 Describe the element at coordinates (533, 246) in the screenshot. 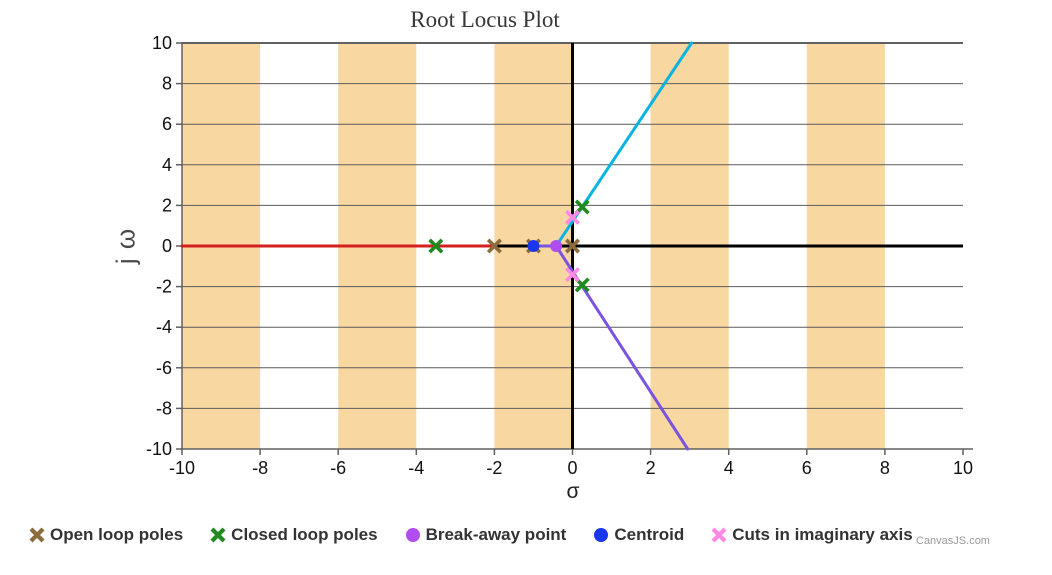

I see `marker-centroid` at that location.